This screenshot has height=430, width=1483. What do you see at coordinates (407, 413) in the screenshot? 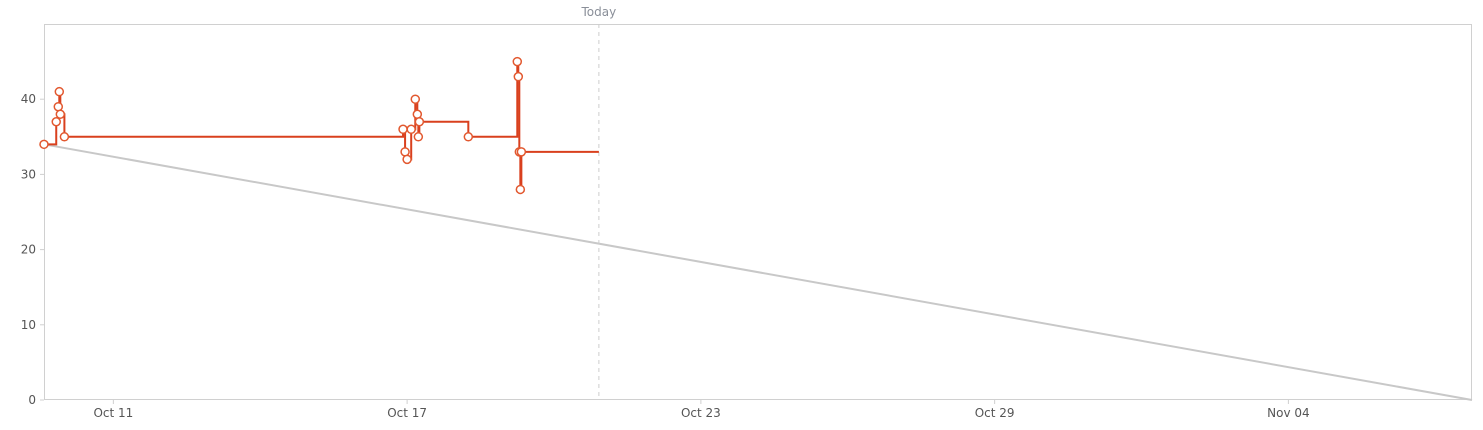
I see `x-tick-label: Oct 17` at bounding box center [407, 413].